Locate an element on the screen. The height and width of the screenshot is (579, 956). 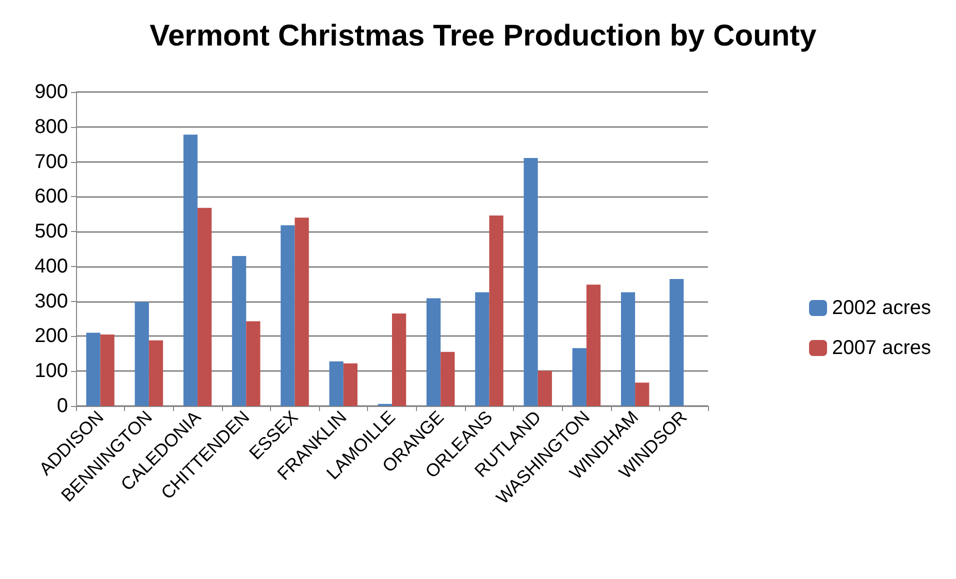
y-tick-label: 300 is located at coordinates (51, 301).